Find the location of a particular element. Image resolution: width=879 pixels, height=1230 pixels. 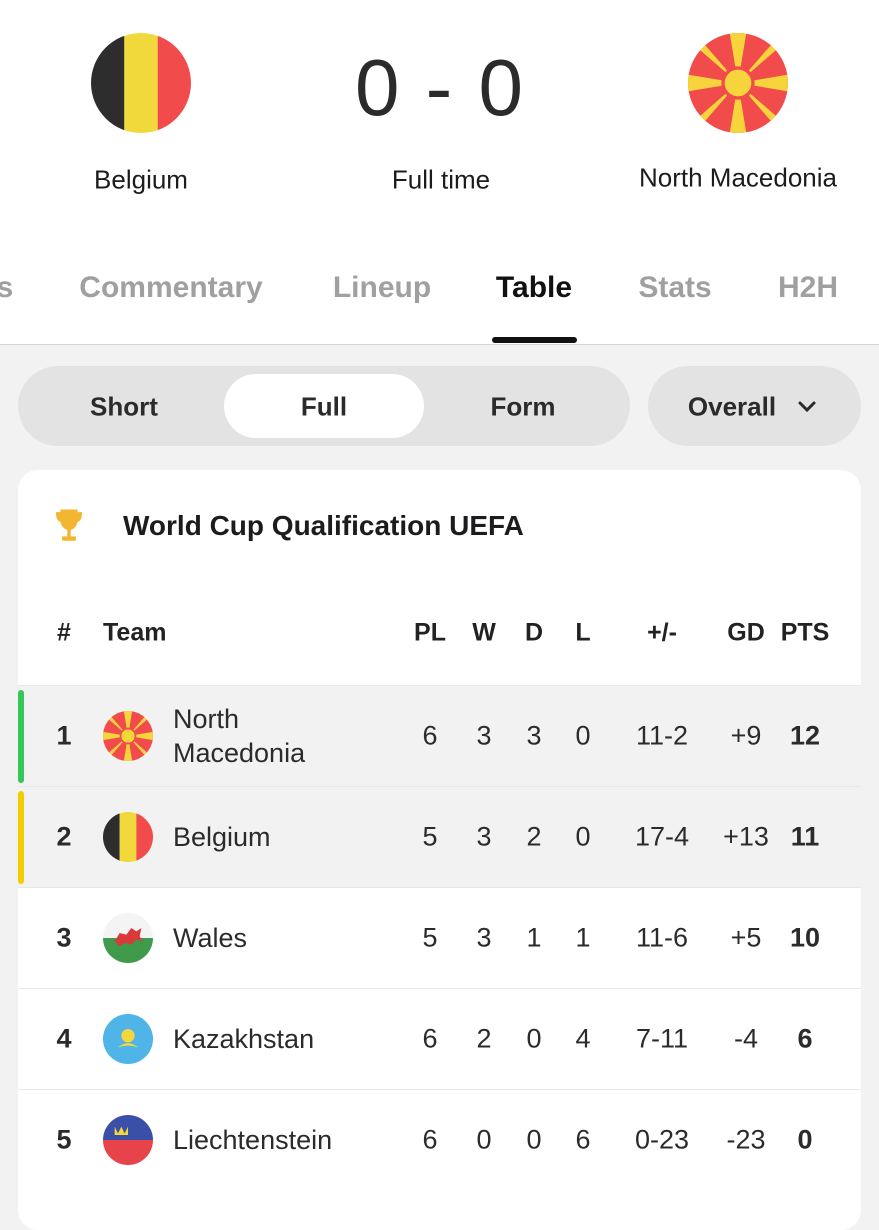

home-flag is located at coordinates (141, 83).